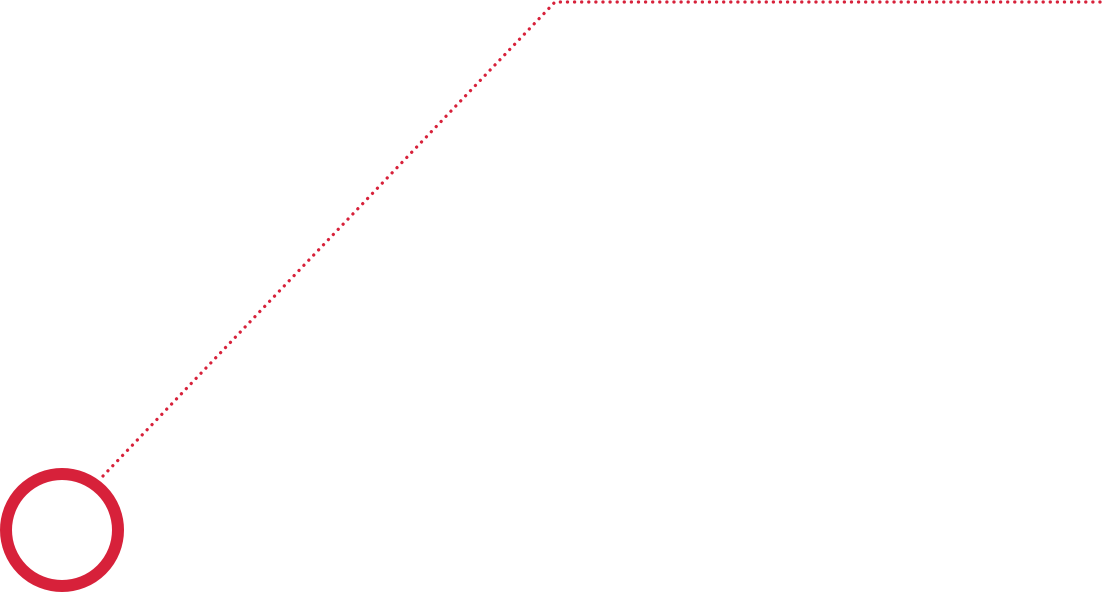  Describe the element at coordinates (62, 530) in the screenshot. I see `callout-ring` at that location.